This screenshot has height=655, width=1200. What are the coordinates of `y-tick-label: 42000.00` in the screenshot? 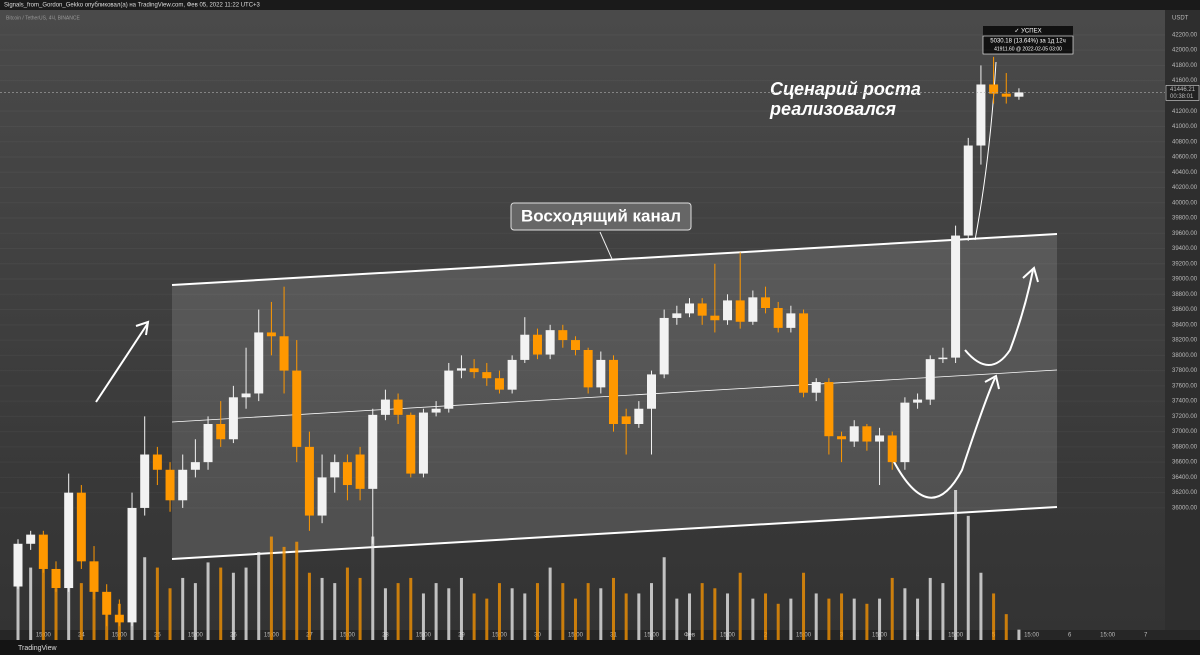 It's located at (1185, 51).